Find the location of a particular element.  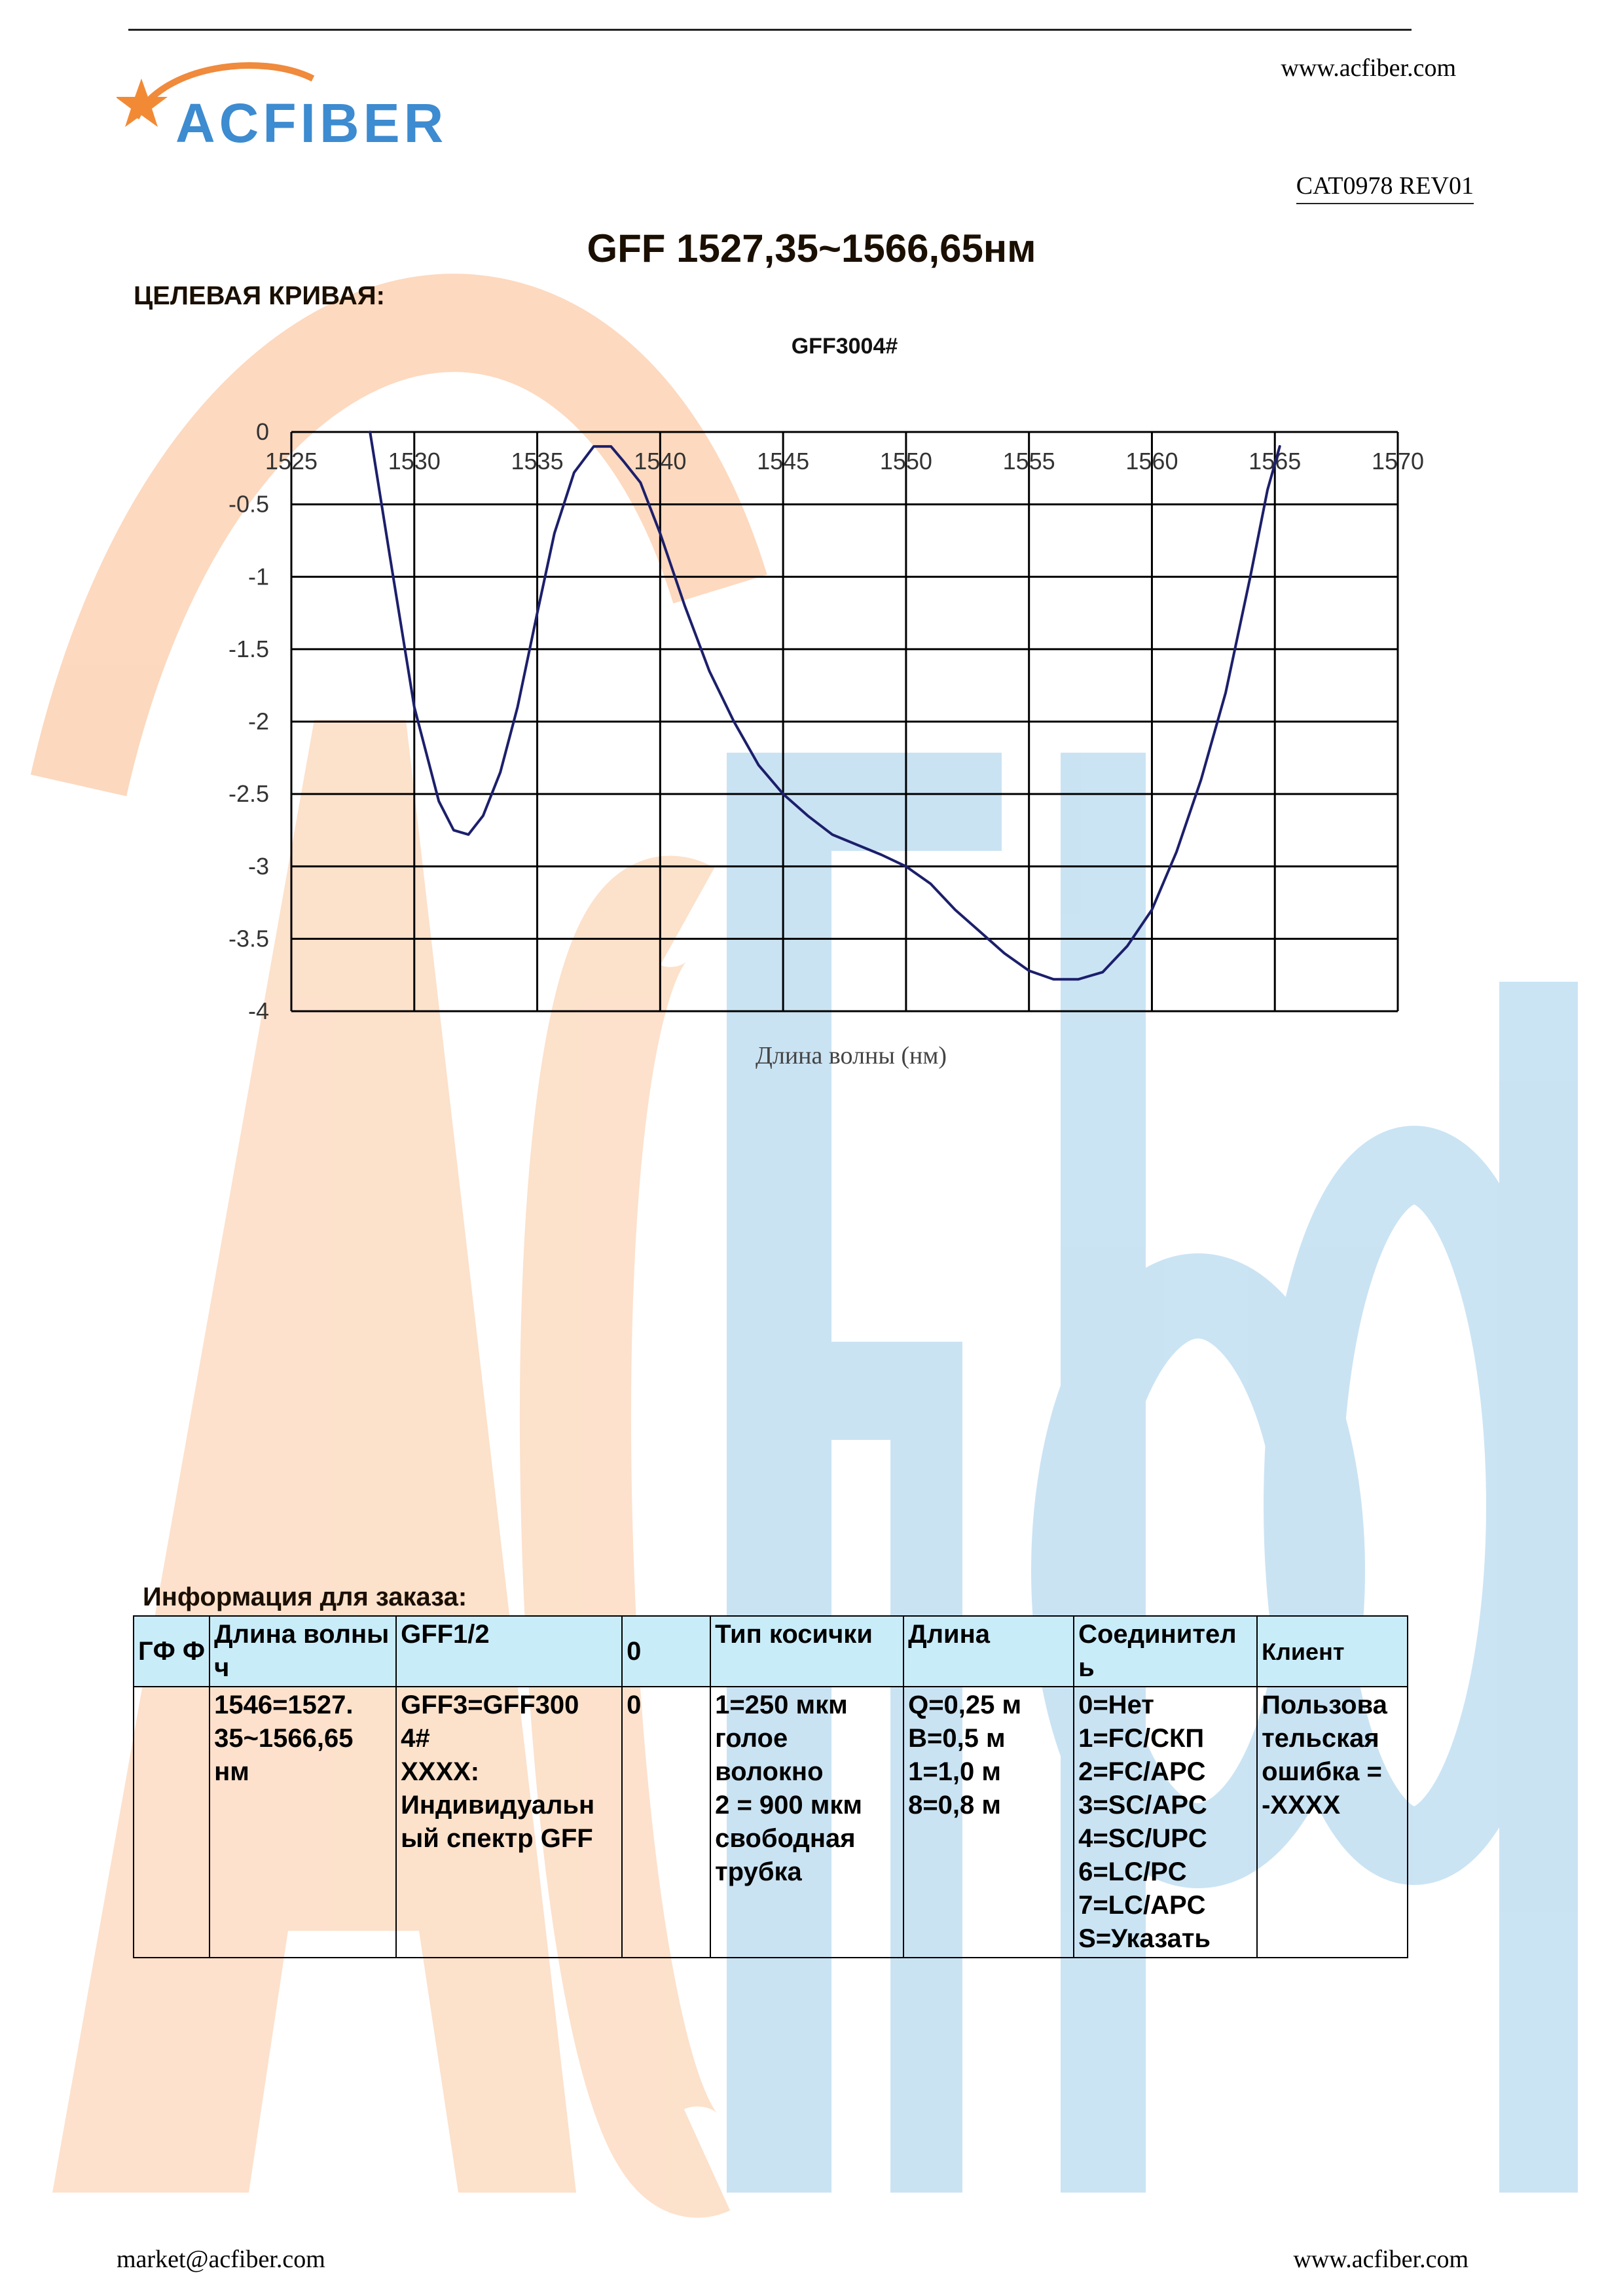

x-axis-label: Длина волны (нм) is located at coordinates (851, 1055).